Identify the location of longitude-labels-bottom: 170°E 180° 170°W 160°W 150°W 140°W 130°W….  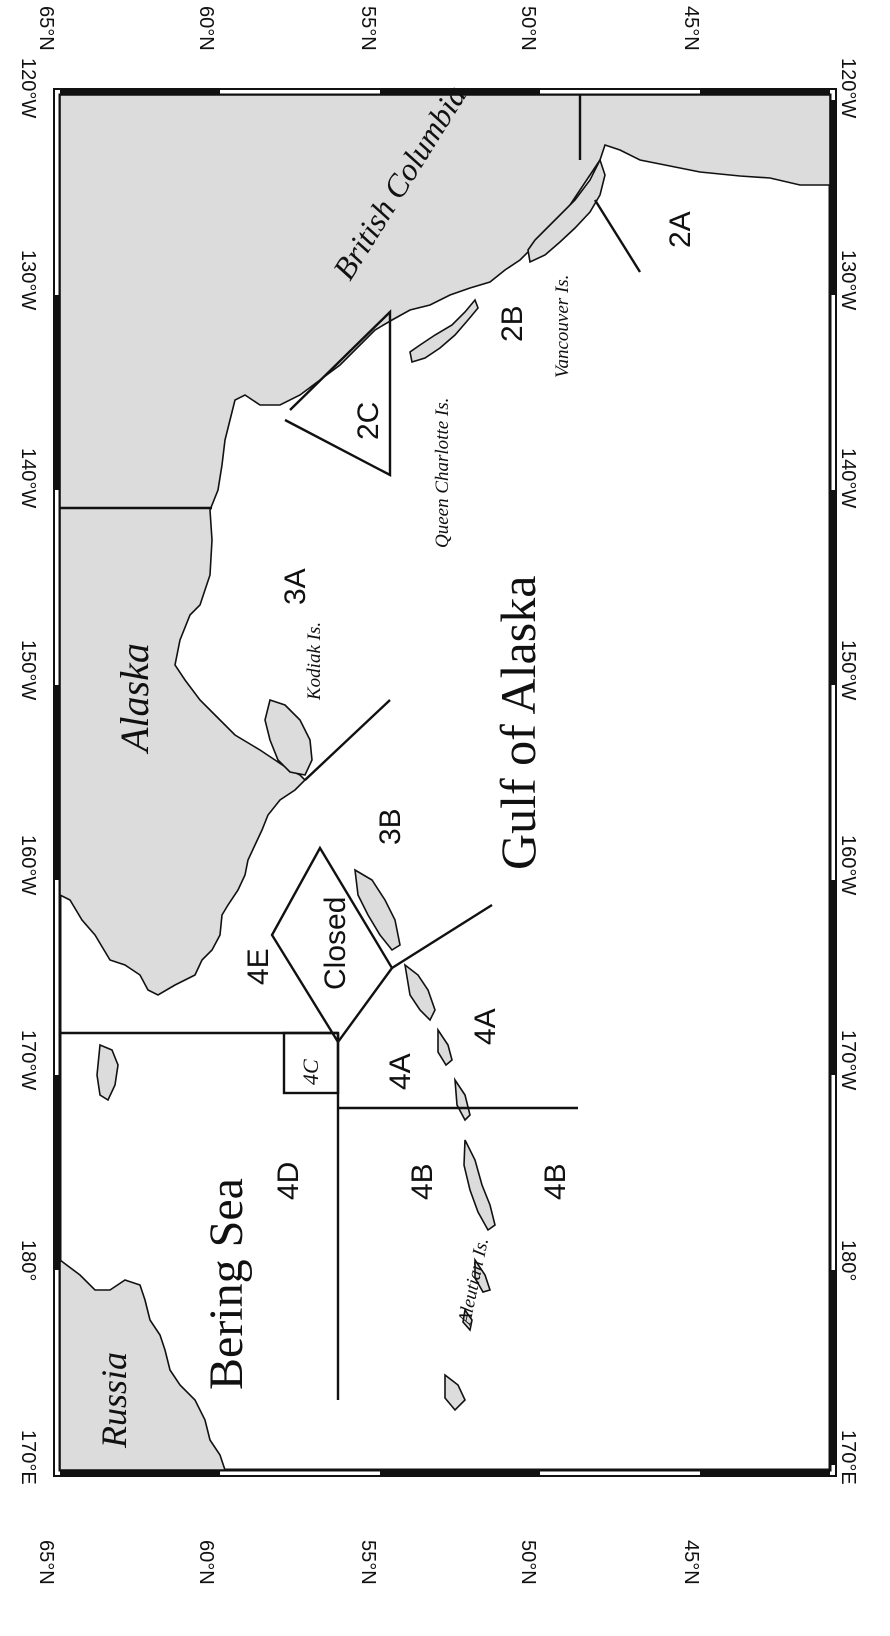
(848, 771).